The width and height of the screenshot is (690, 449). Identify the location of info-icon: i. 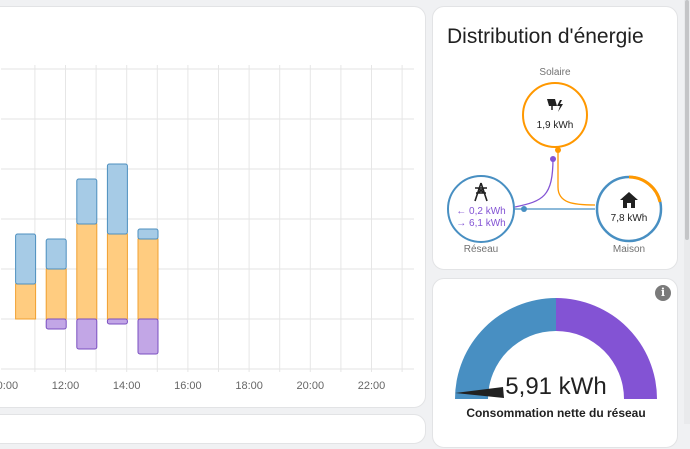
(663, 293).